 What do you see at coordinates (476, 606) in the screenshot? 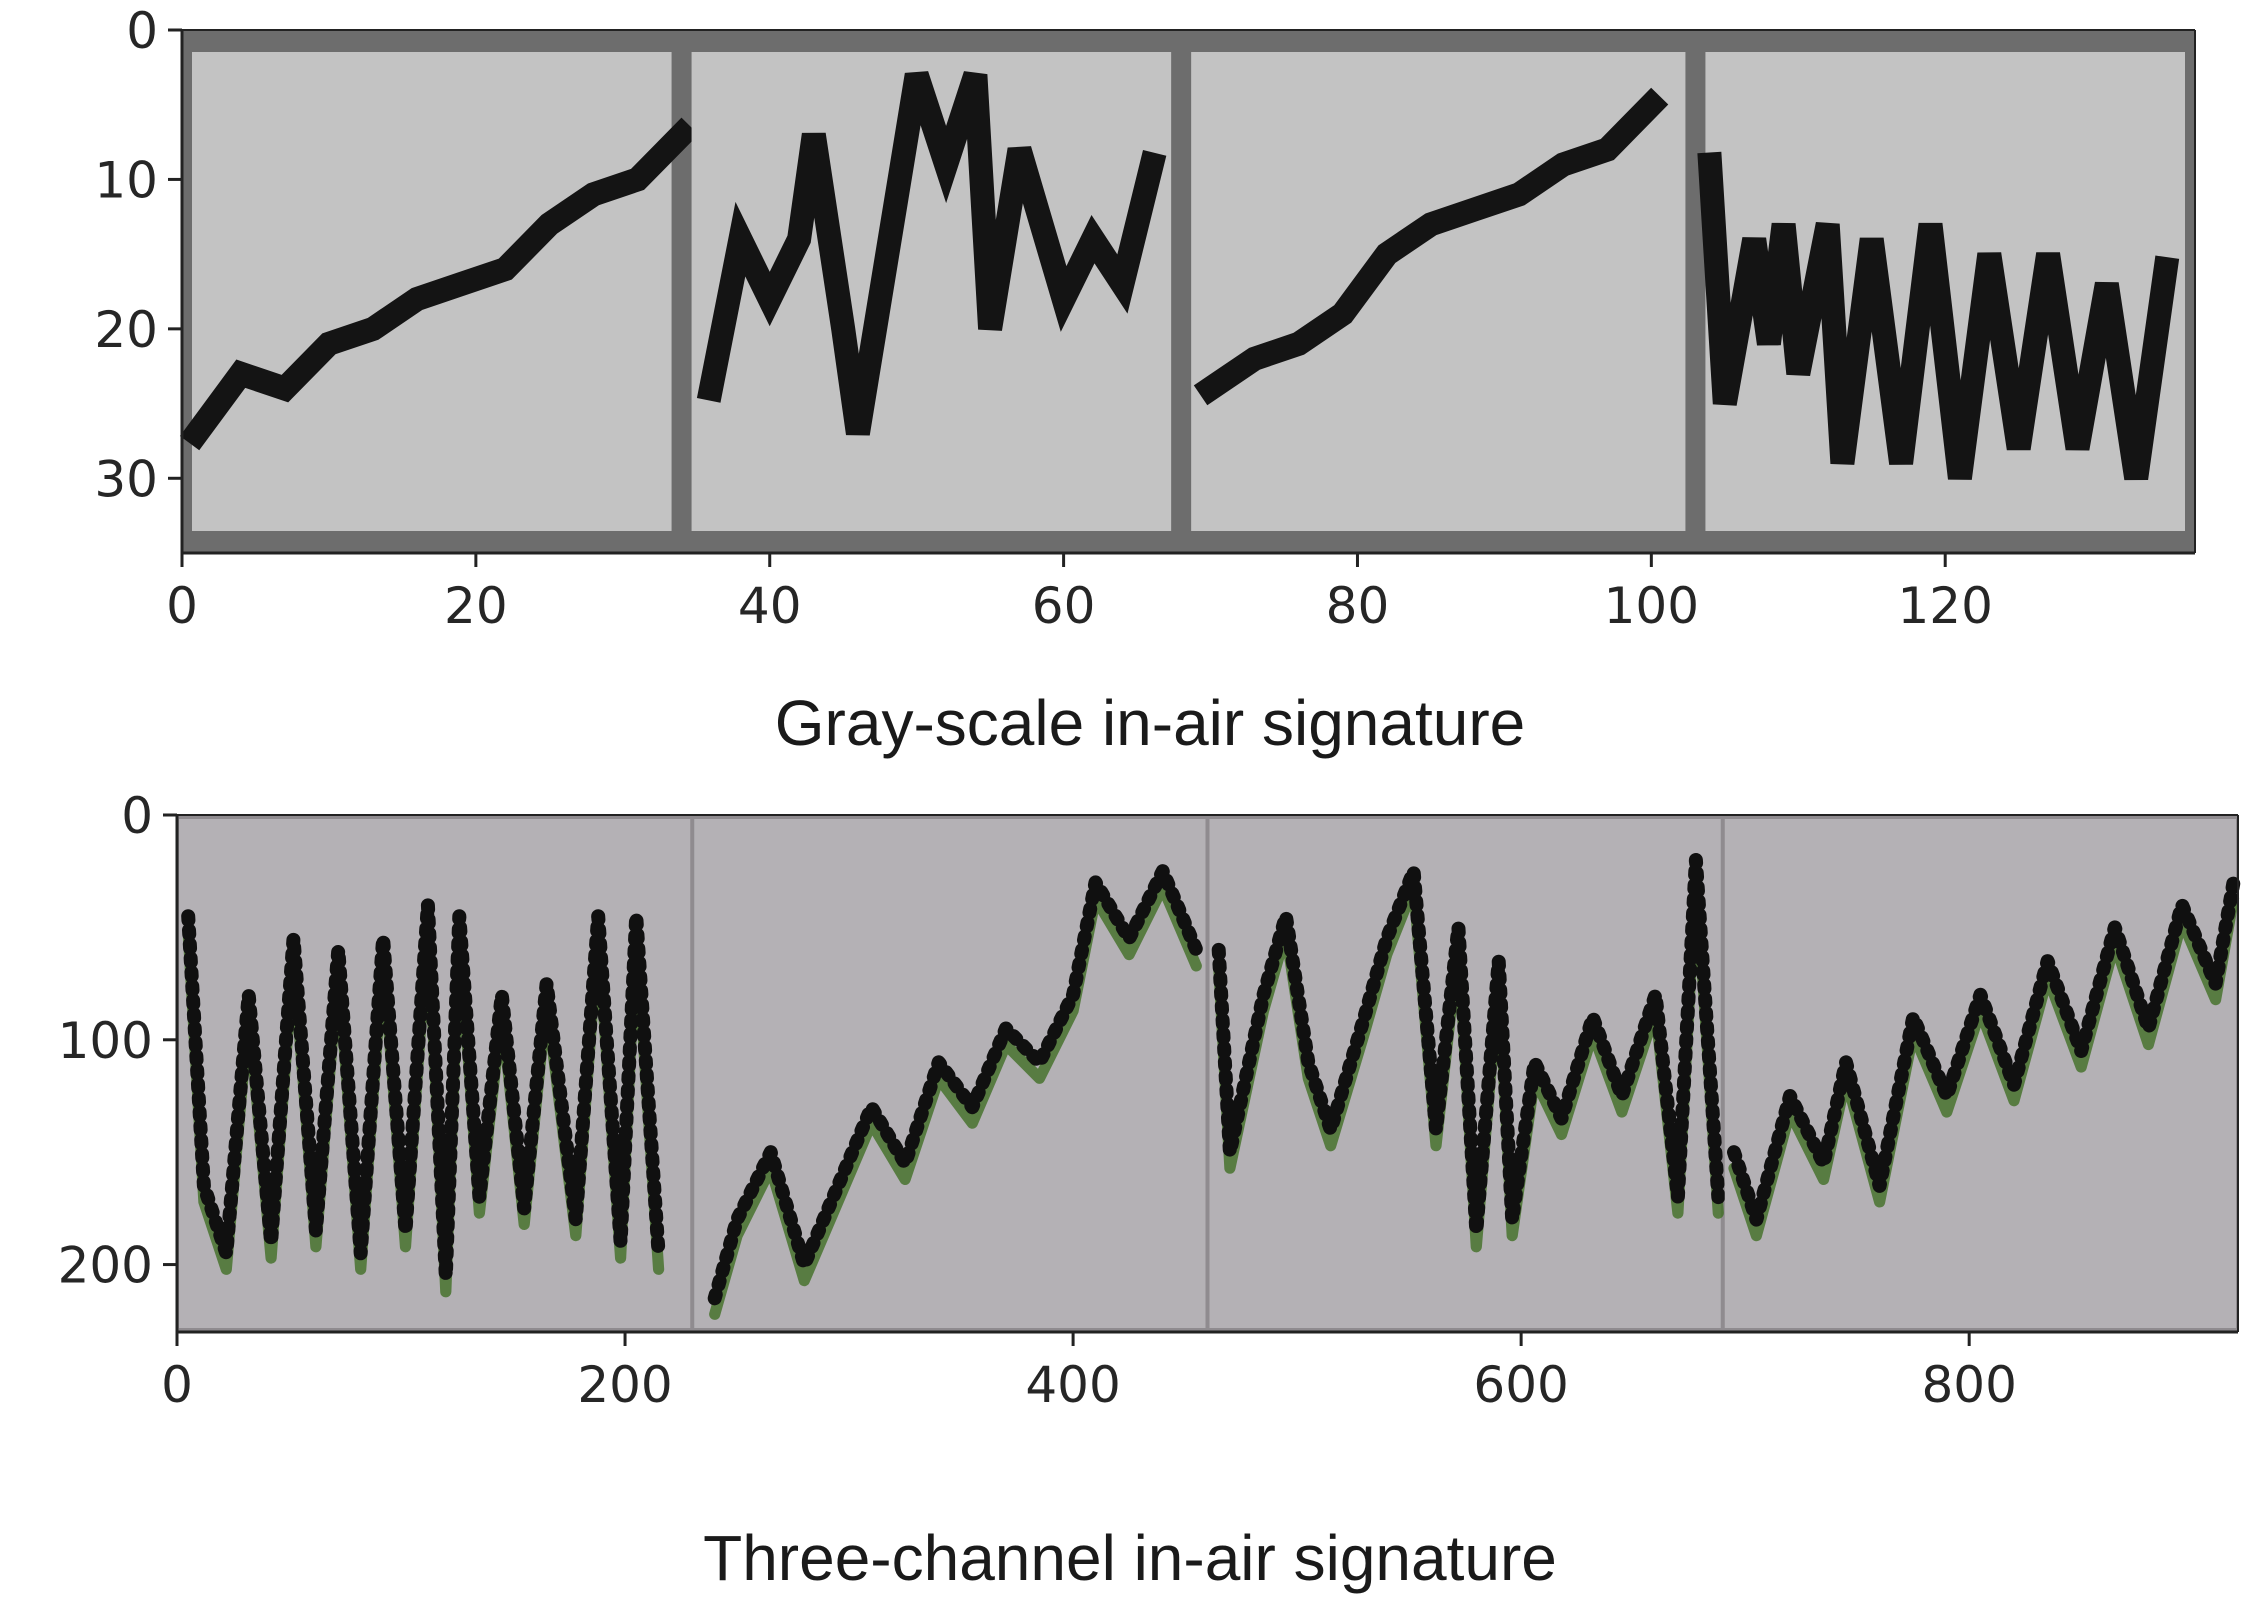
I see `x-tick-label: 20` at bounding box center [476, 606].